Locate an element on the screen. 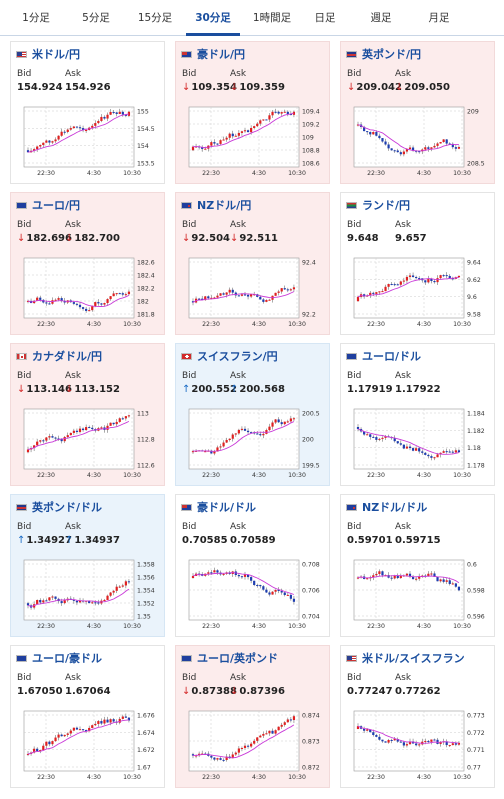 The image size is (504, 799). tab-15min: 15分足 is located at coordinates (155, 18).